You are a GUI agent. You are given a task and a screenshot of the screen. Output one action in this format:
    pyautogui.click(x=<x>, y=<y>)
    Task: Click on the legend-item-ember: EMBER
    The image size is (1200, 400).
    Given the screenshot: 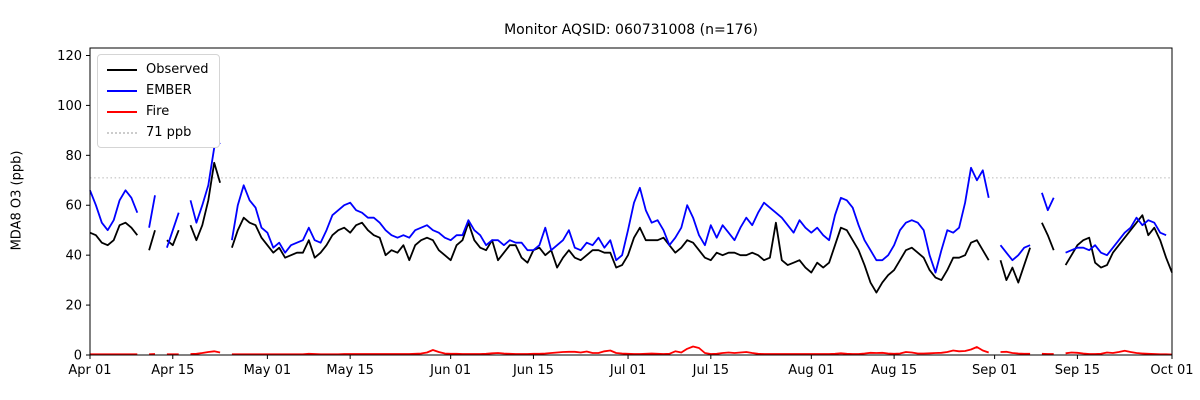 What is the action you would take?
    pyautogui.click(x=158, y=90)
    